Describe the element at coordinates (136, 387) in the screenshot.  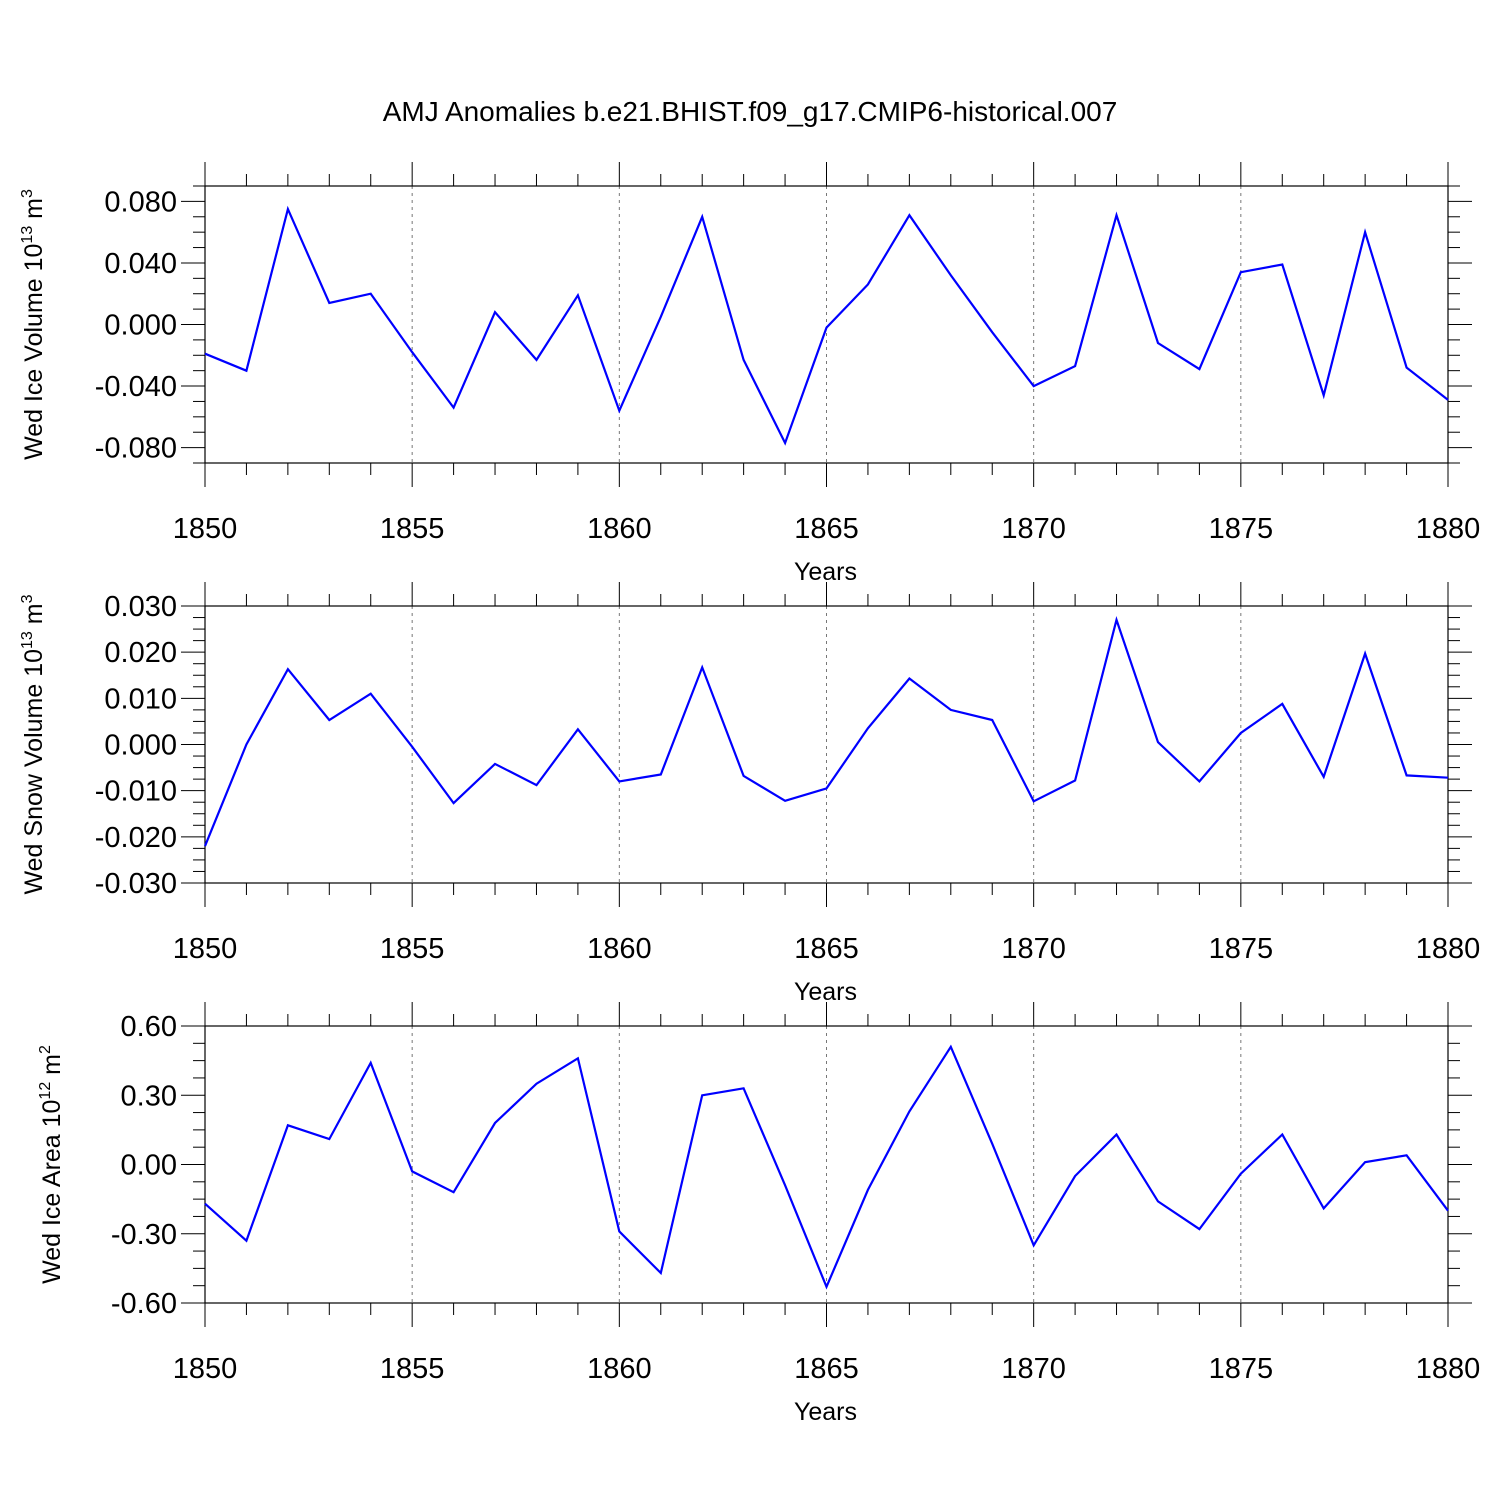
I see `y-tick-label: -0.040` at that location.